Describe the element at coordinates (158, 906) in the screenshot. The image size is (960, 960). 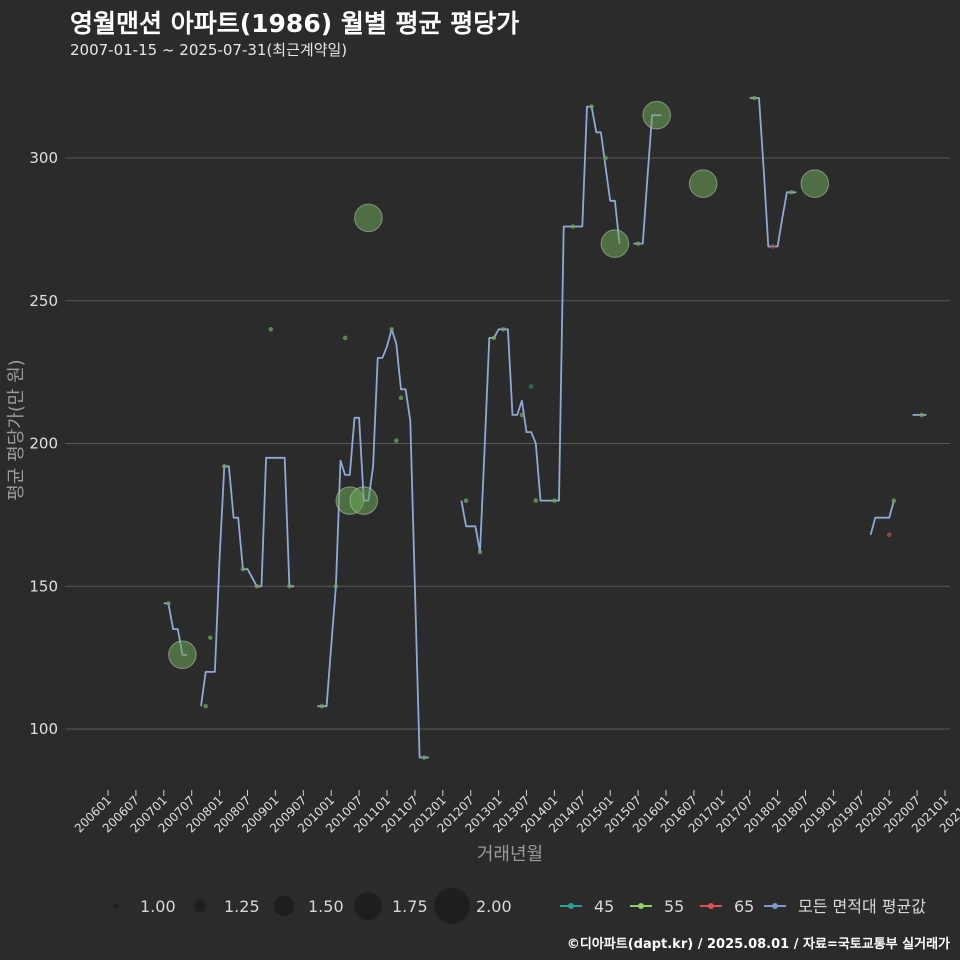
I see `size-legend-label: 1.00` at that location.